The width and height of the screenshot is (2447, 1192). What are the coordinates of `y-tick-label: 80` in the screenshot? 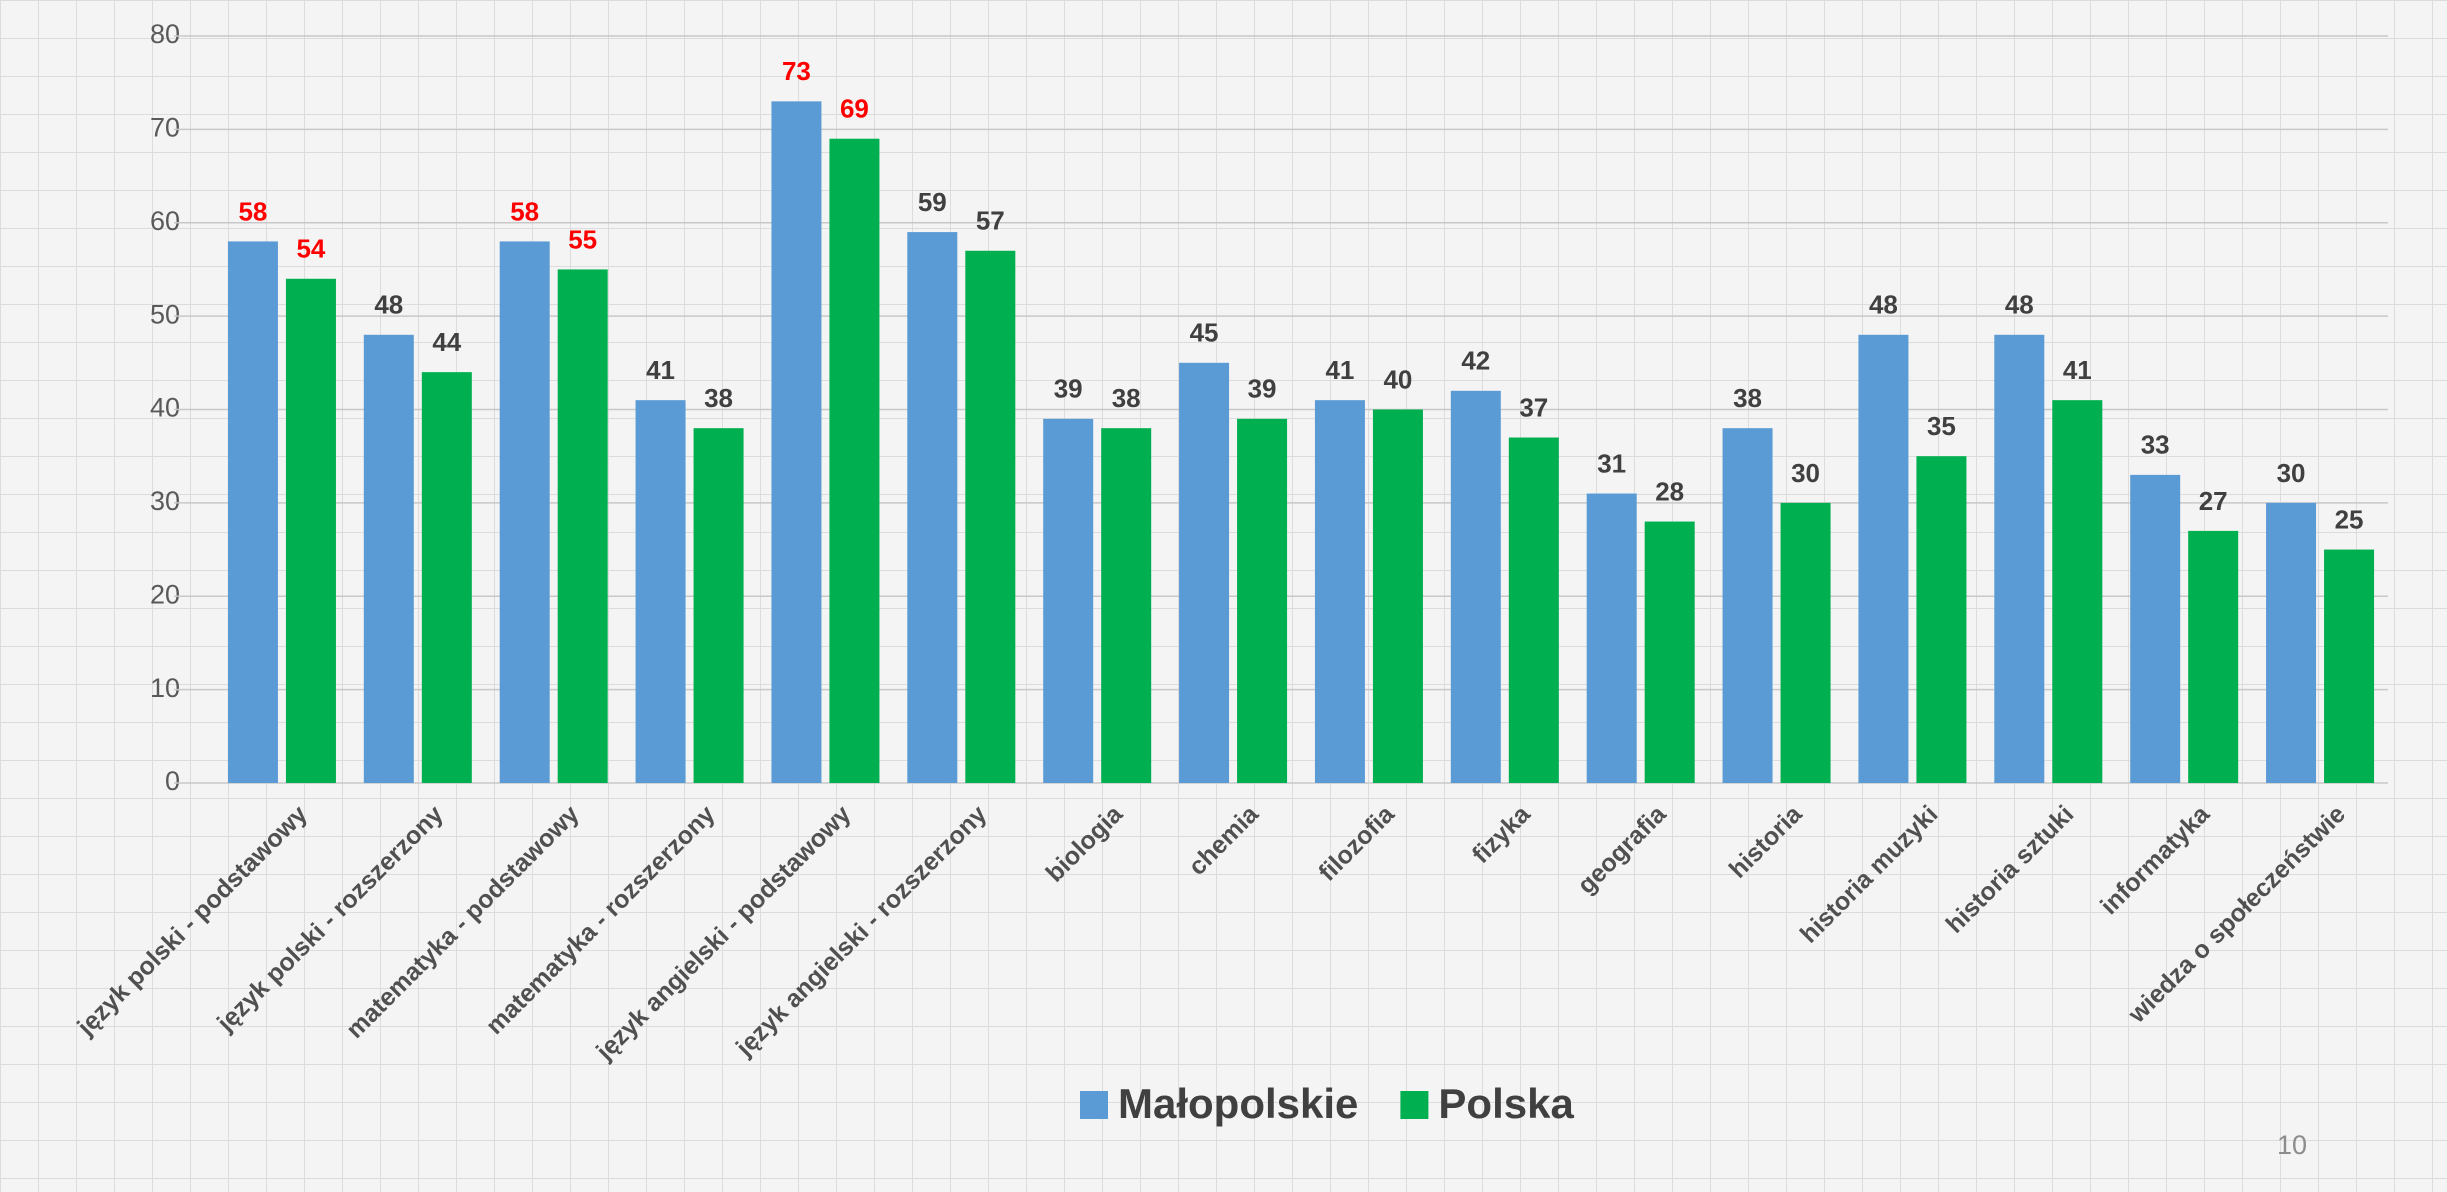 It's located at (165, 34).